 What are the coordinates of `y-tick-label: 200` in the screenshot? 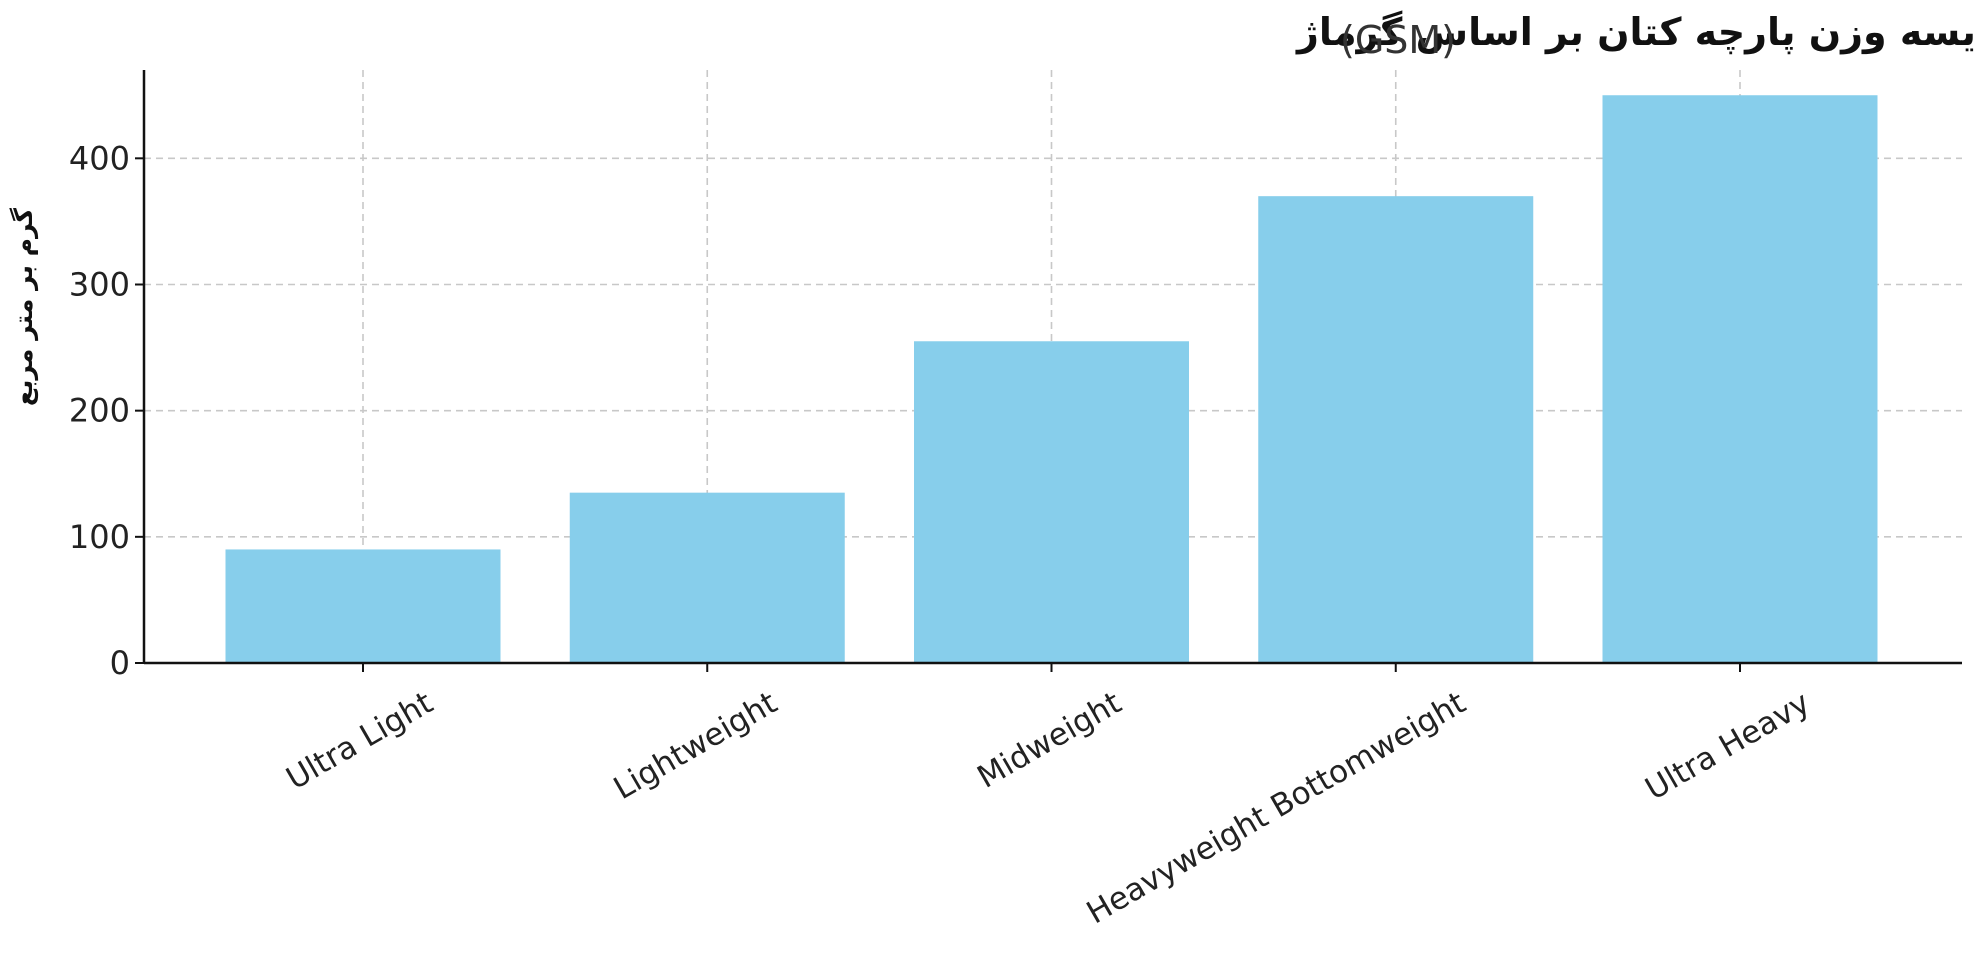 It's located at (99, 411).